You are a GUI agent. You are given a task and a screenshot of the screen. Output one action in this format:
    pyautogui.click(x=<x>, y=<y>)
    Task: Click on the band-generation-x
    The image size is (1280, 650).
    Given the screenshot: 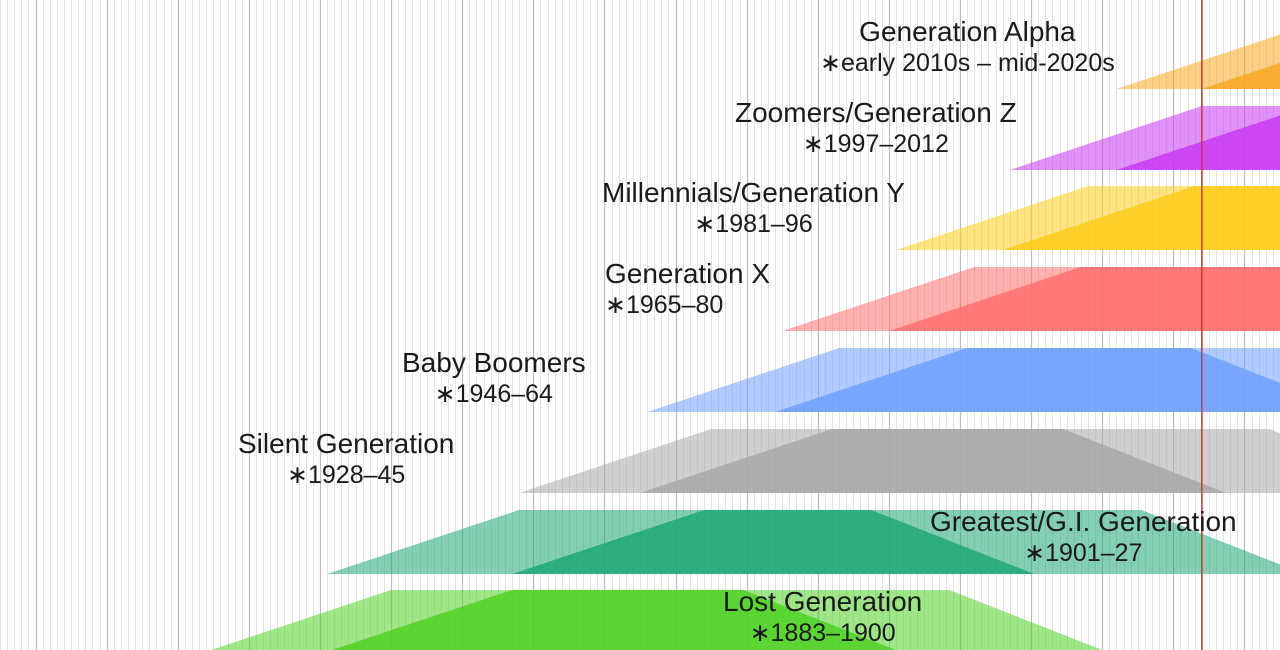 What is the action you would take?
    pyautogui.click(x=1031, y=299)
    